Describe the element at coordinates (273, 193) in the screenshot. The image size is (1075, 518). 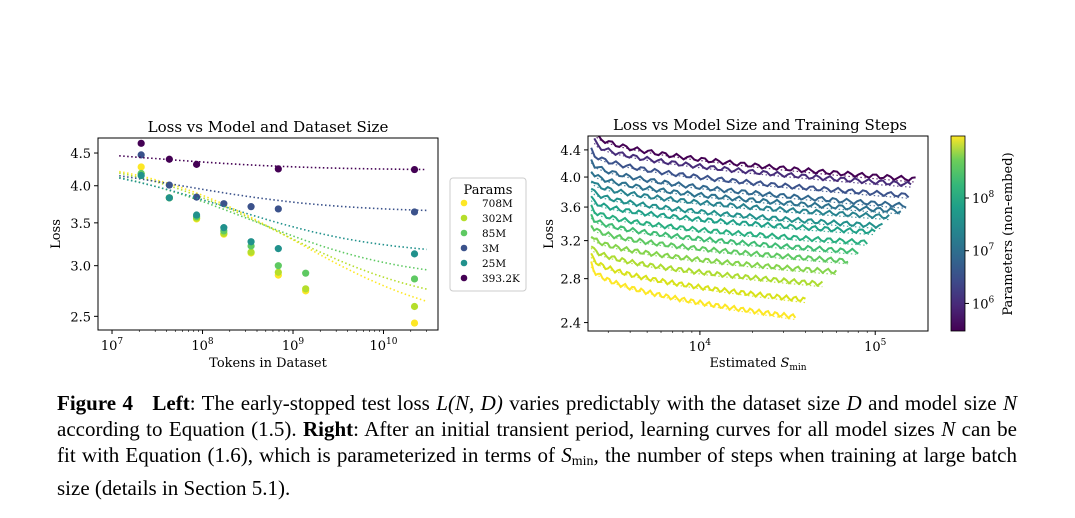
I see `fit-curve-3M` at that location.